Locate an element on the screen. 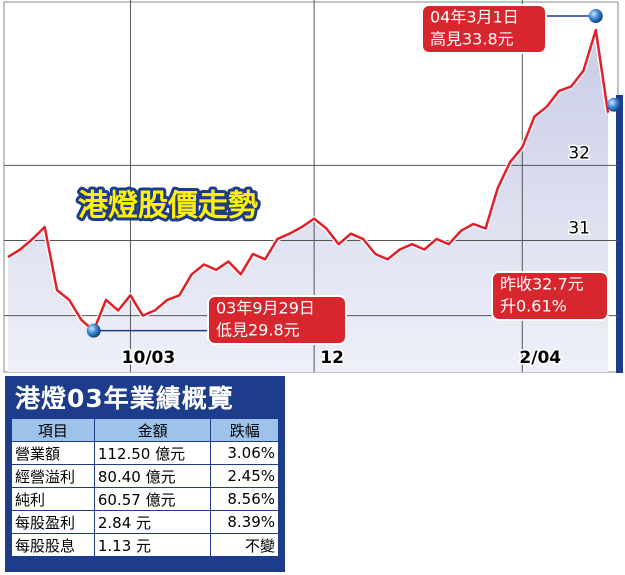 The image size is (625, 575). table-cell: 112.50 億元 is located at coordinates (152, 453).